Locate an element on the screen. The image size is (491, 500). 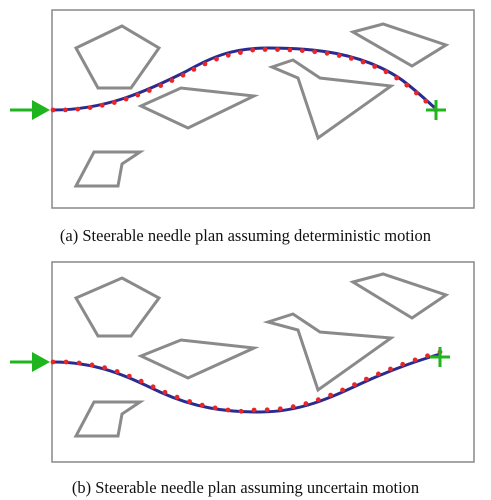
planned-path is located at coordinates (246, 383).